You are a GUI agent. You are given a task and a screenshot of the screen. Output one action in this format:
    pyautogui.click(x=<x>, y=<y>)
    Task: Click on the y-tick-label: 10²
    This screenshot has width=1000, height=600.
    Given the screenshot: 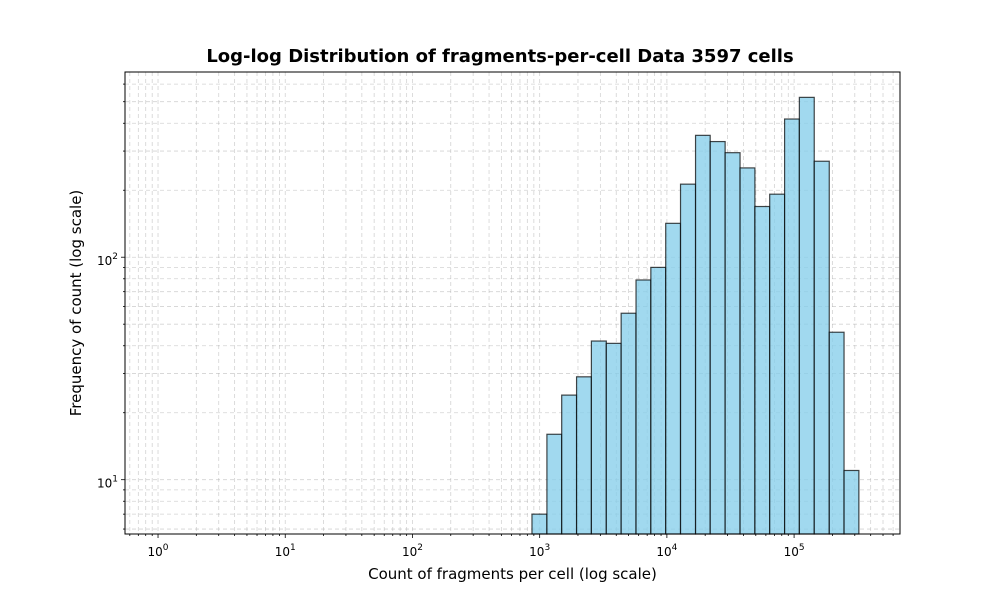 What is the action you would take?
    pyautogui.click(x=107, y=260)
    